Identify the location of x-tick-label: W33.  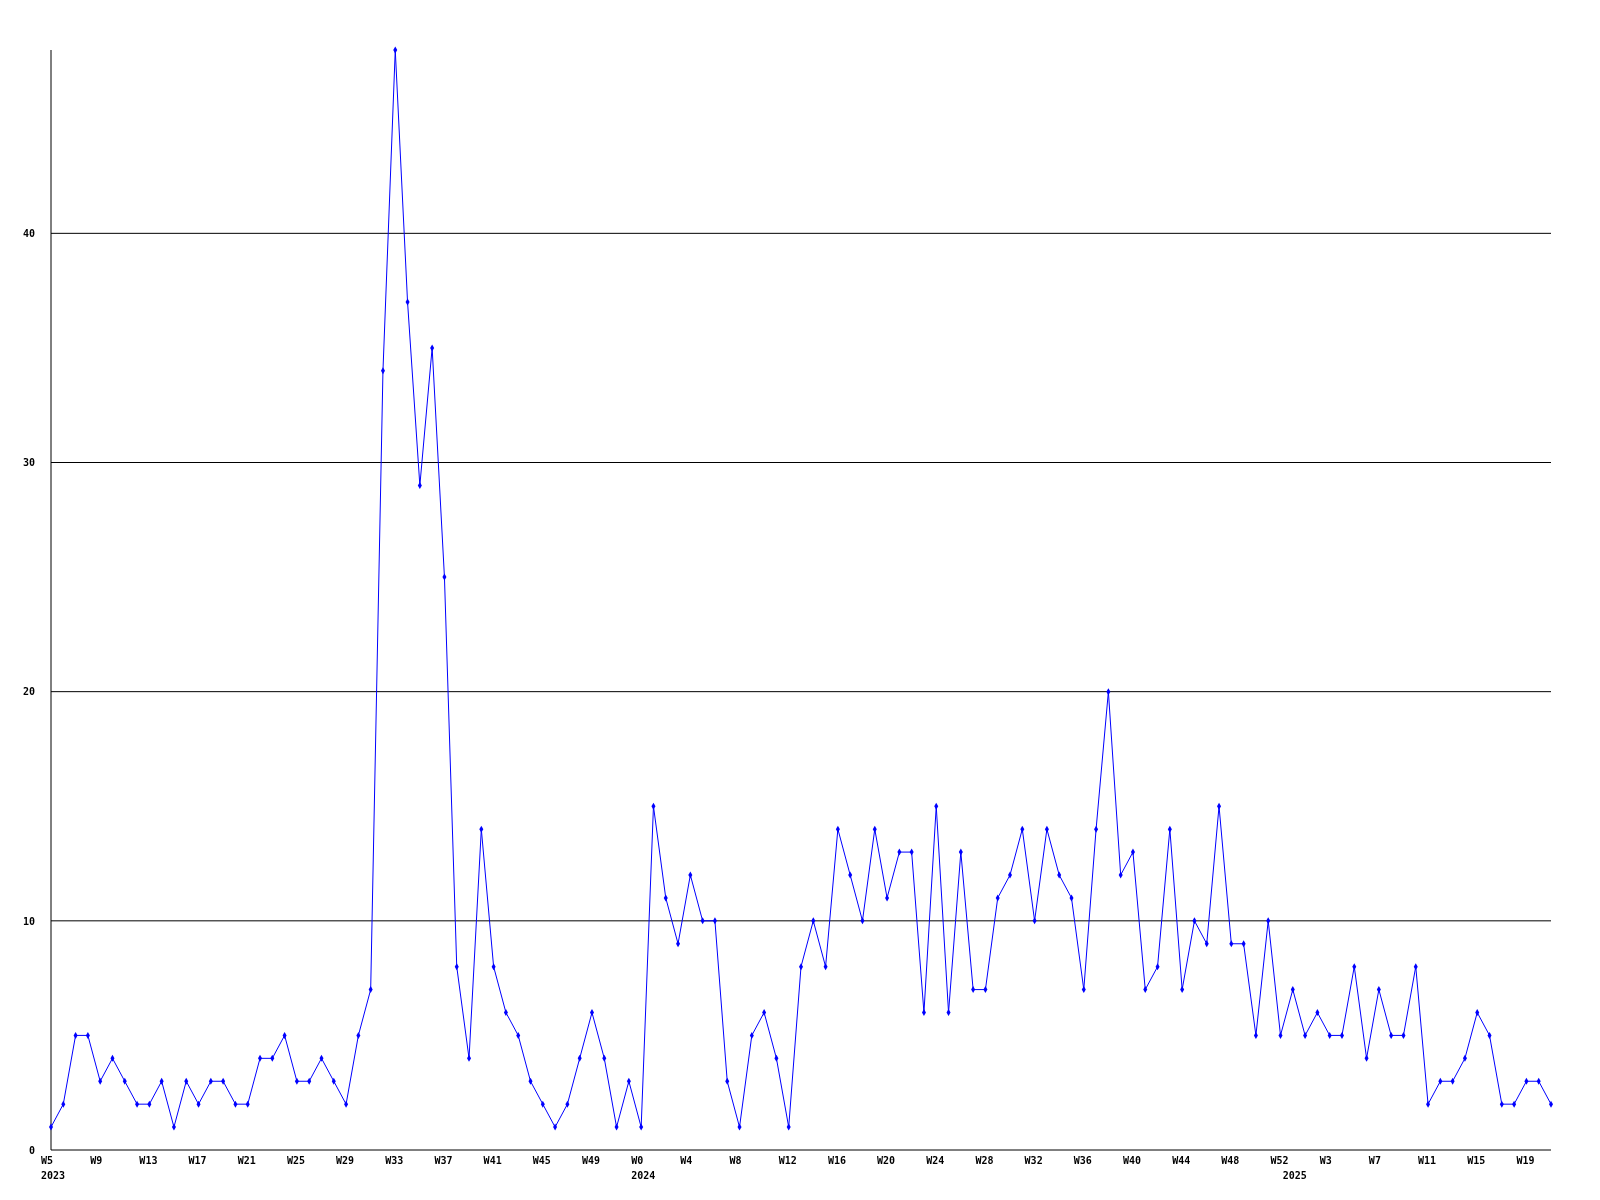
(394, 1160).